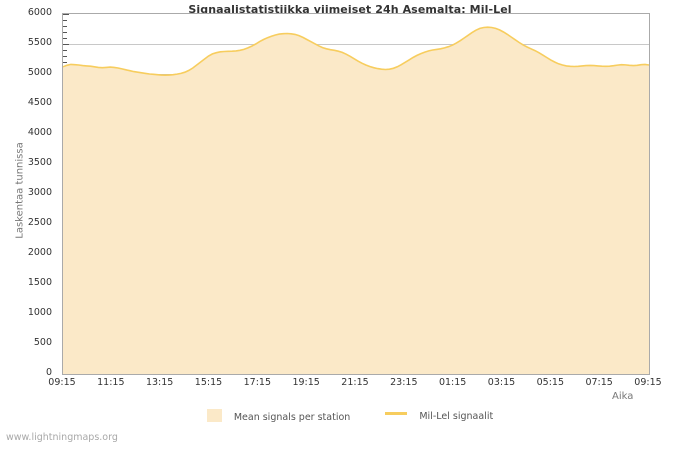  Describe the element at coordinates (39, 12) in the screenshot. I see `y-tick-label: 6000` at that location.